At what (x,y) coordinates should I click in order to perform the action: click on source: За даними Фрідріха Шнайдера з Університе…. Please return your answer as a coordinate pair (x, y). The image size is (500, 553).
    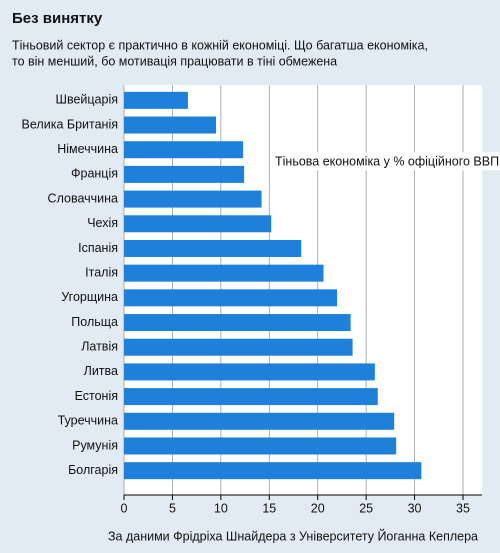
    Looking at the image, I should click on (293, 535).